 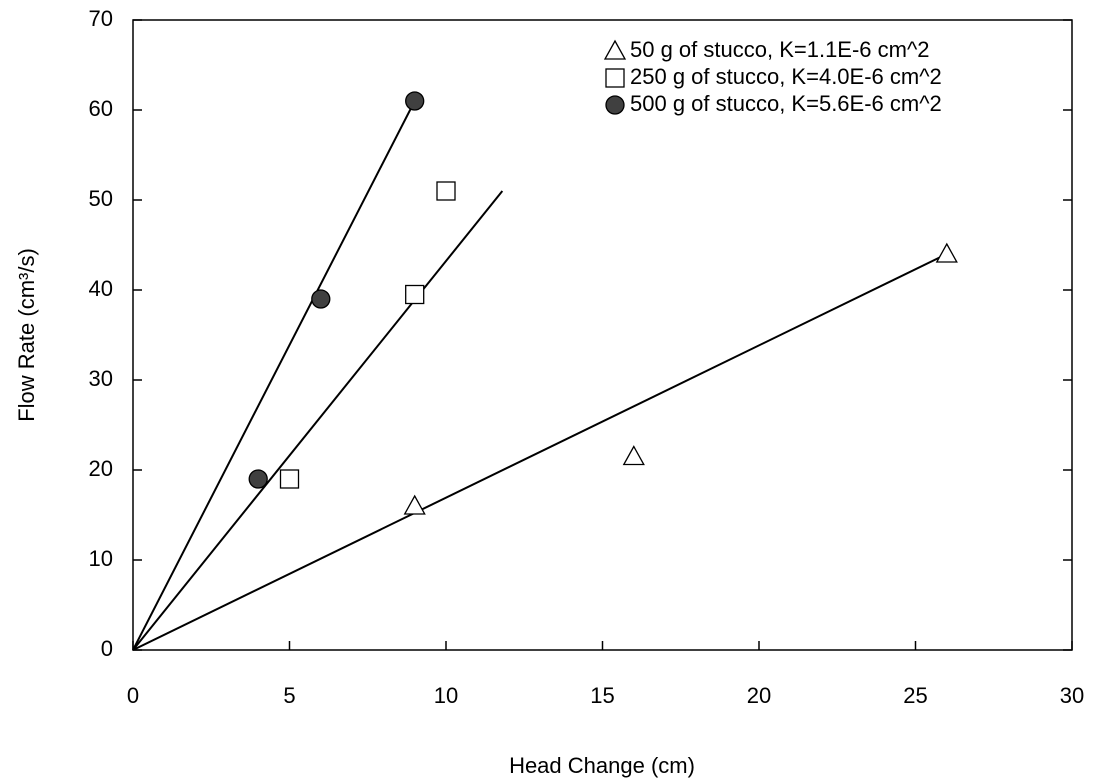 I want to click on x-tick-label: 15, so click(x=602, y=695).